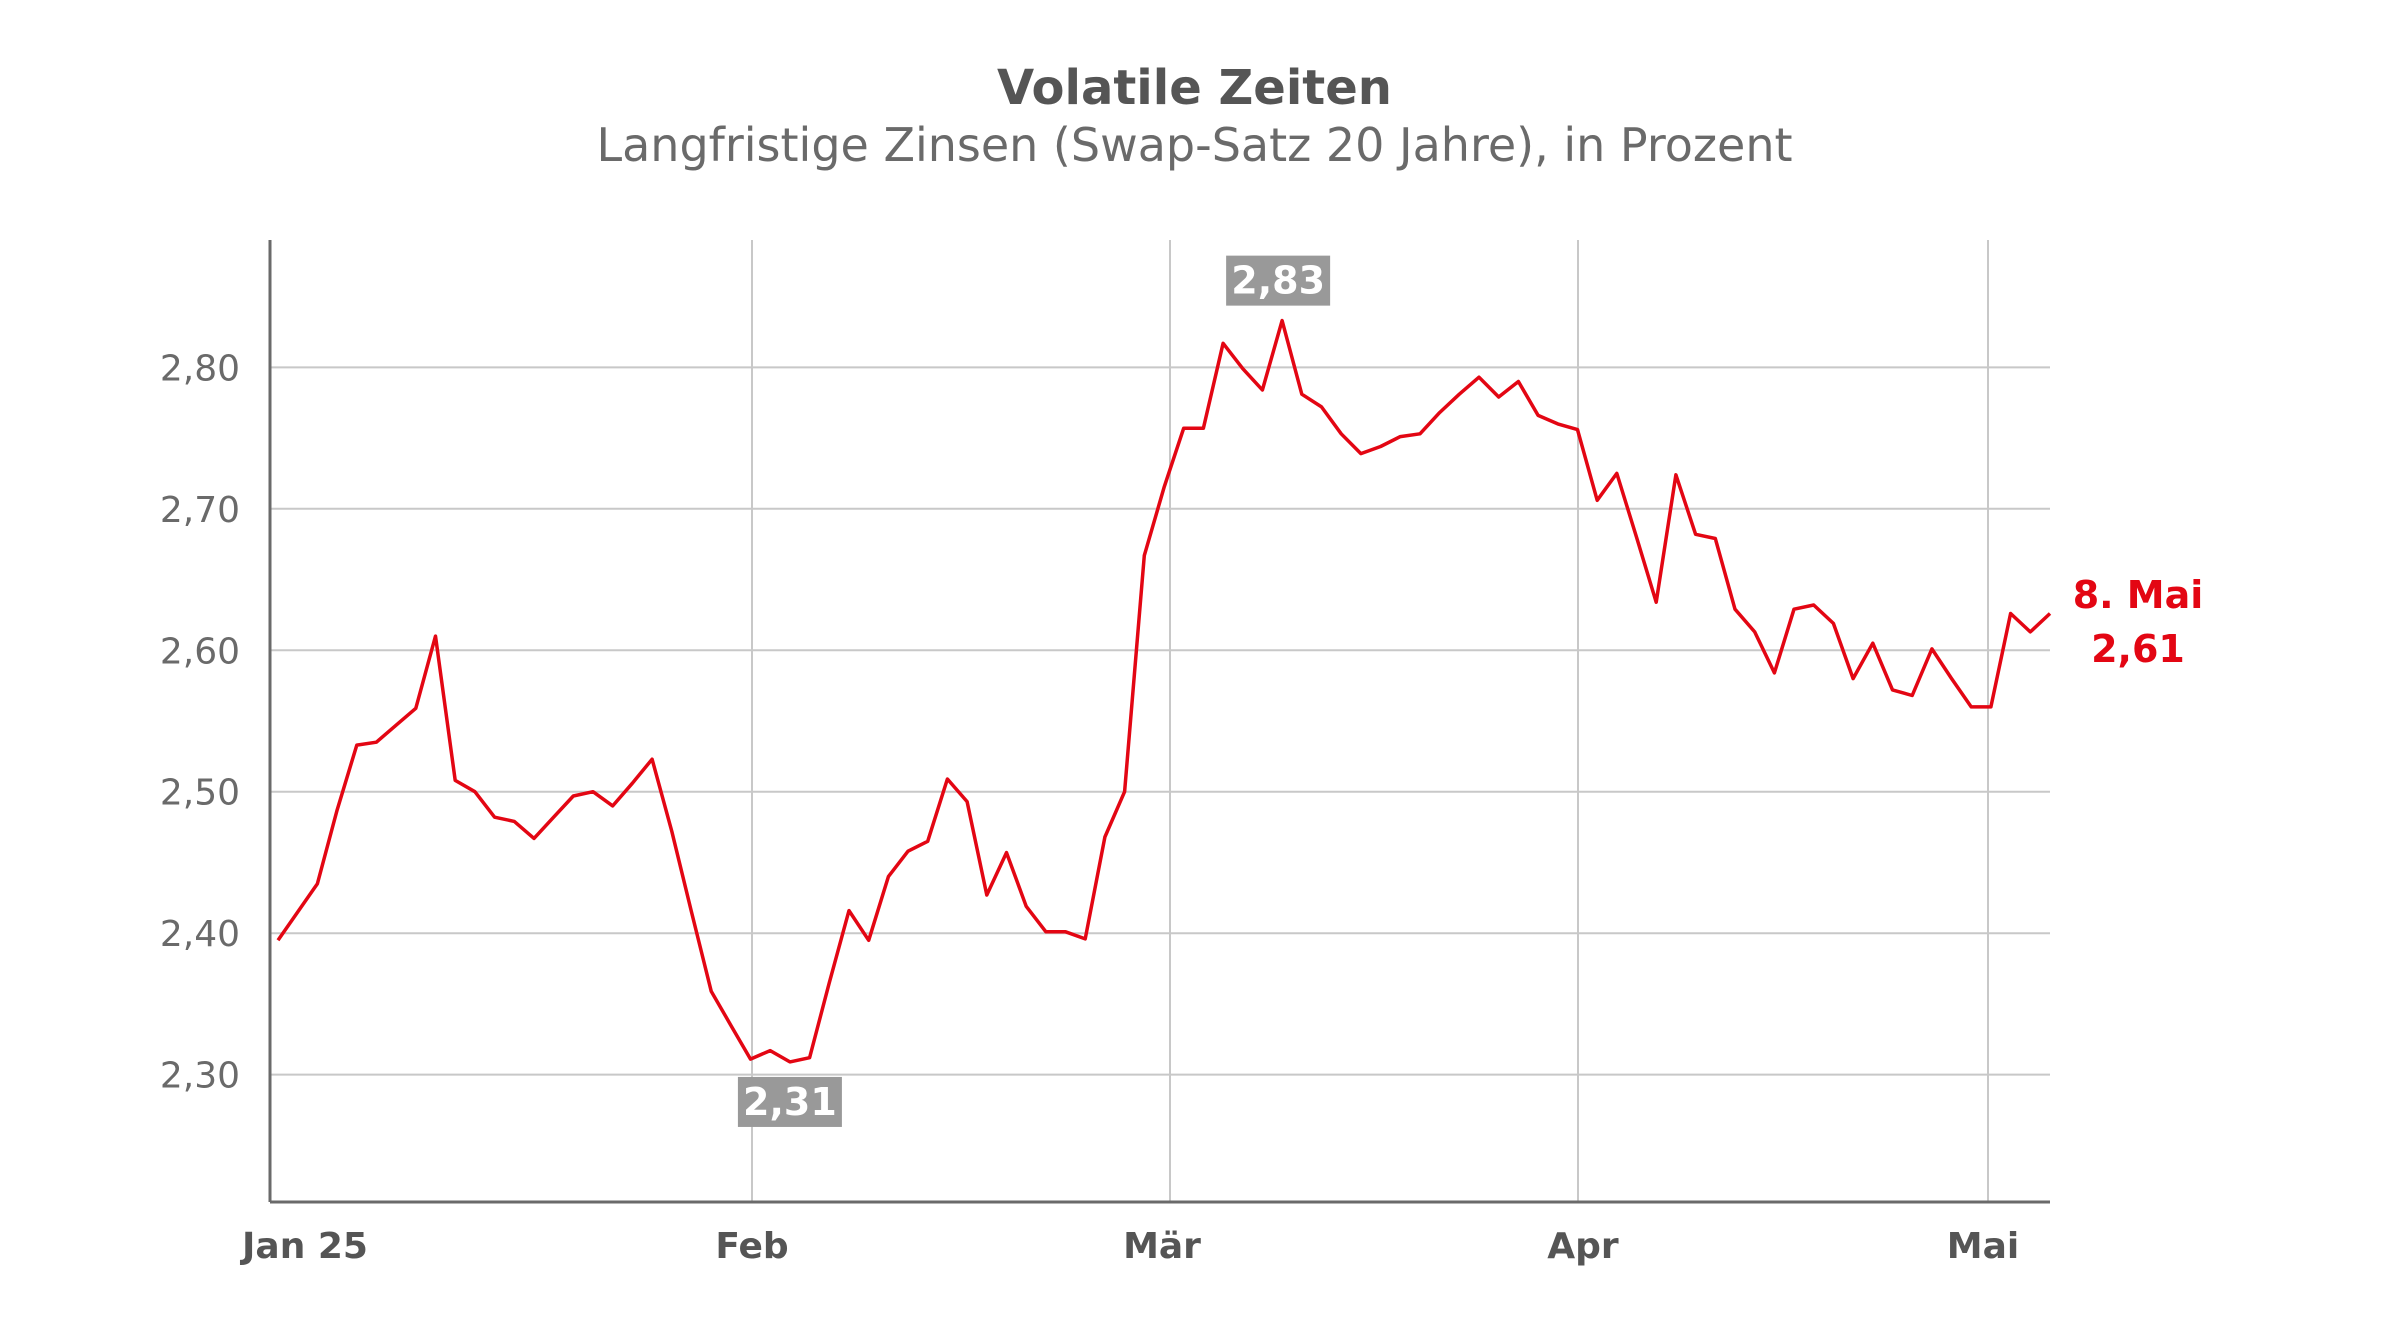  What do you see at coordinates (1983, 1246) in the screenshot?
I see `x-tick-label: Mai` at bounding box center [1983, 1246].